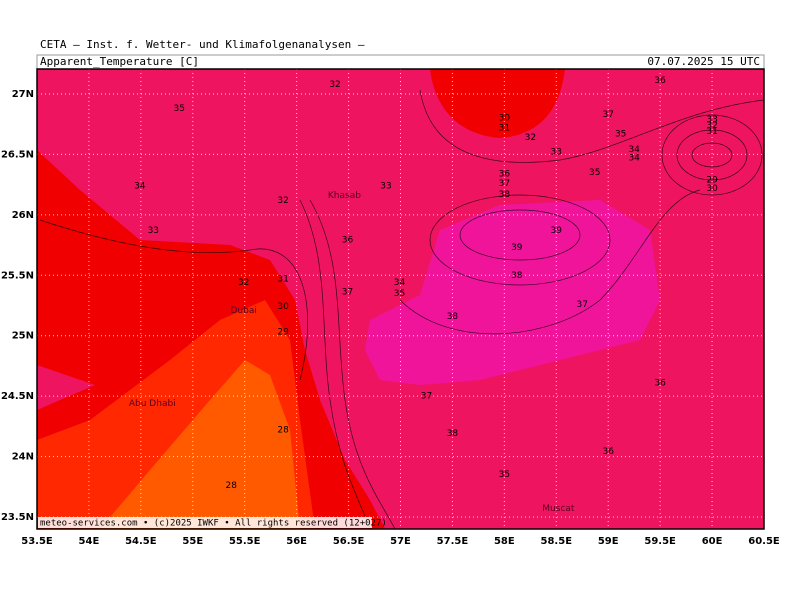 This screenshot has width=800, height=600. What do you see at coordinates (192, 541) in the screenshot?
I see `lon-tick-label: 55E` at bounding box center [192, 541].